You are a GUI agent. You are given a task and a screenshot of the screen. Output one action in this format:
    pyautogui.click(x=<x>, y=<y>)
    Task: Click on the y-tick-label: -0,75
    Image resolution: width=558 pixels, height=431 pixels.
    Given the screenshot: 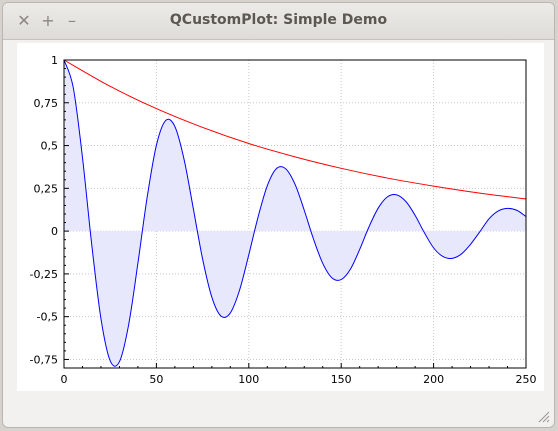 What is the action you would take?
    pyautogui.click(x=44, y=359)
    